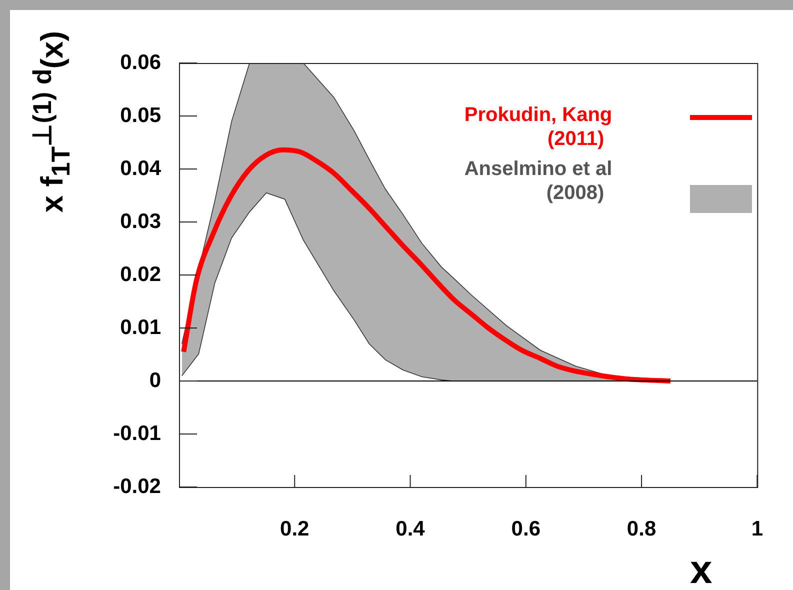 This screenshot has width=793, height=590. I want to click on x-axis-title: x, so click(701, 569).